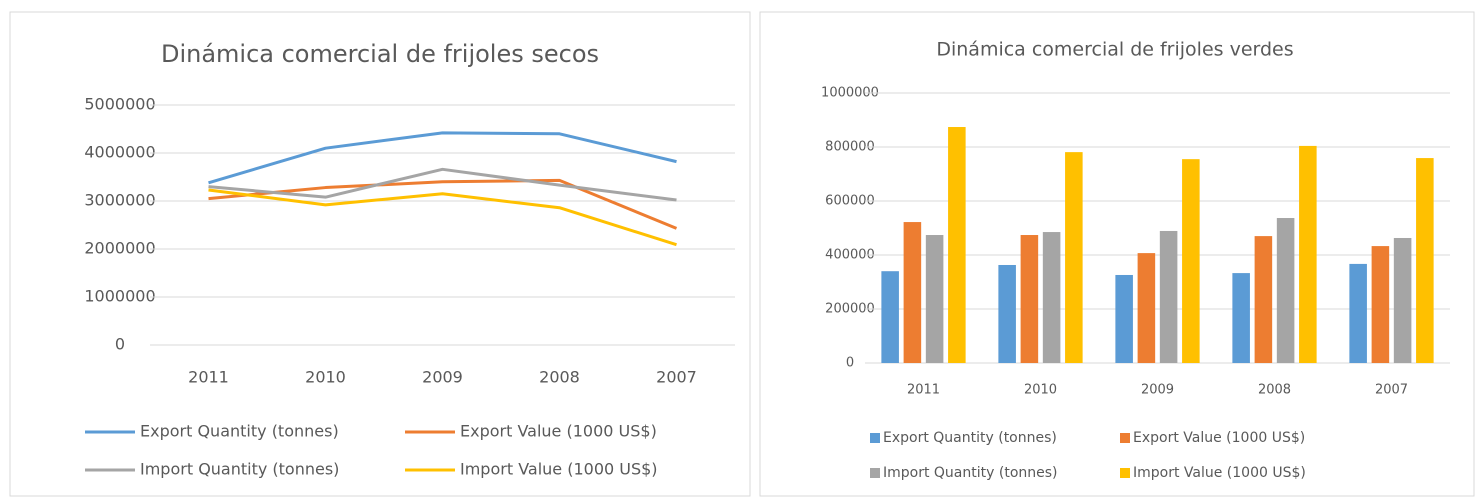 The width and height of the screenshot is (1480, 501). Describe the element at coordinates (850, 201) in the screenshot. I see `y-tick-label: 600000` at that location.